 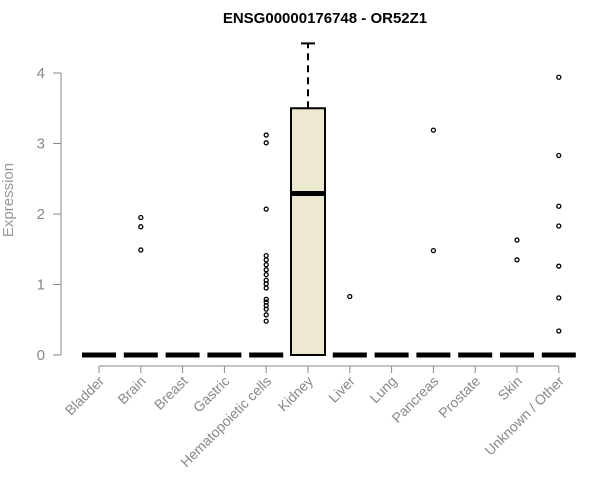 What do you see at coordinates (325, 18) in the screenshot?
I see `chart-title: ENSG00000176748 - OR52Z1` at bounding box center [325, 18].